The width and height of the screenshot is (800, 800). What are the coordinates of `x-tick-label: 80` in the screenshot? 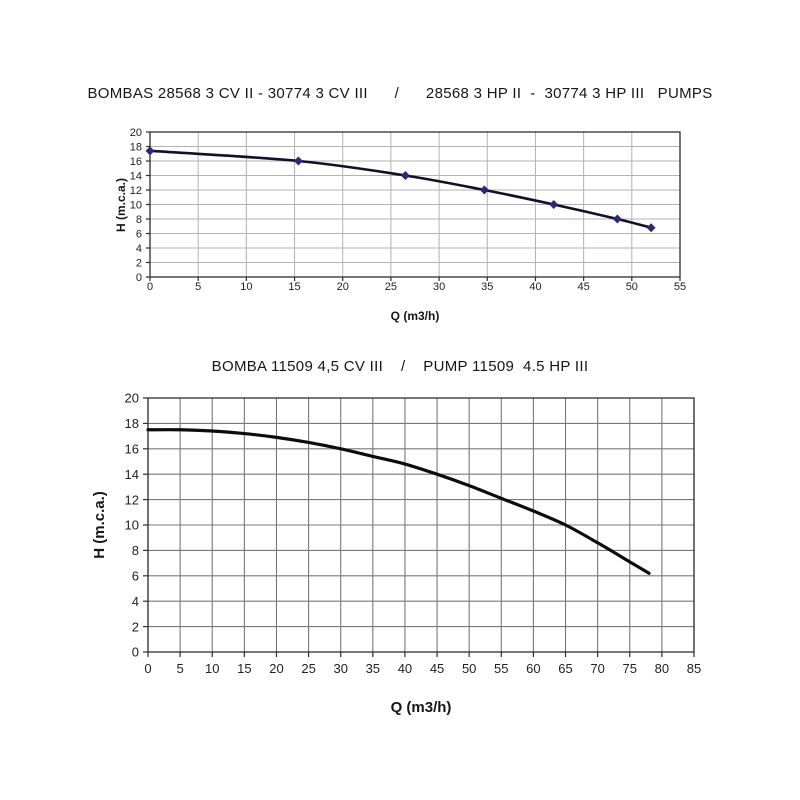 It's located at (662, 668).